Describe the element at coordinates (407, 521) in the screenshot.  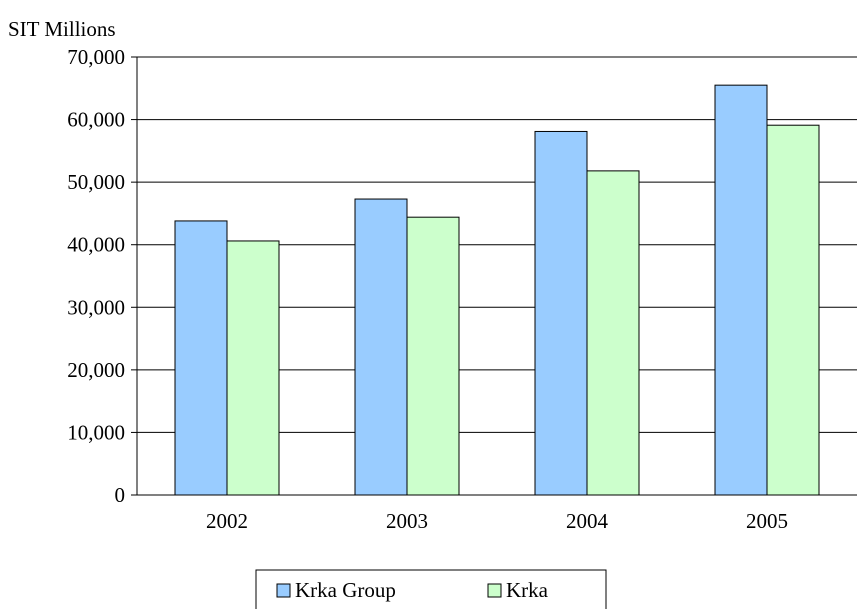
I see `x-tick-label: 2003` at that location.